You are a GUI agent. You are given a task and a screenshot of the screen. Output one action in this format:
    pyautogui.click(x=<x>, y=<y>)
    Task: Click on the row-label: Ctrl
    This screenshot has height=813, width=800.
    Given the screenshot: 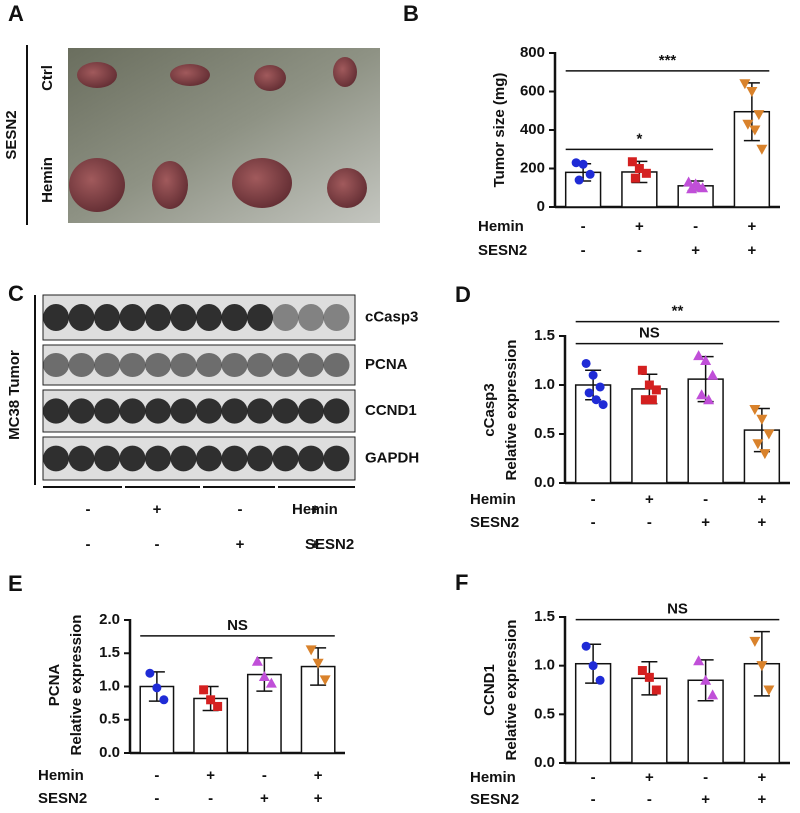 What is the action you would take?
    pyautogui.click(x=47, y=78)
    